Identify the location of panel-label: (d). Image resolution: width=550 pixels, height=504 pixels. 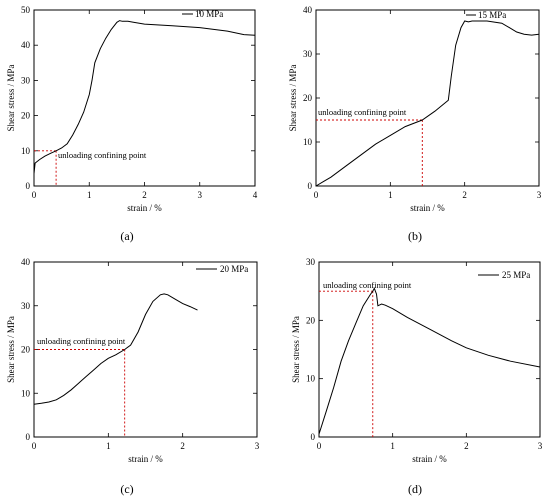
(415, 489).